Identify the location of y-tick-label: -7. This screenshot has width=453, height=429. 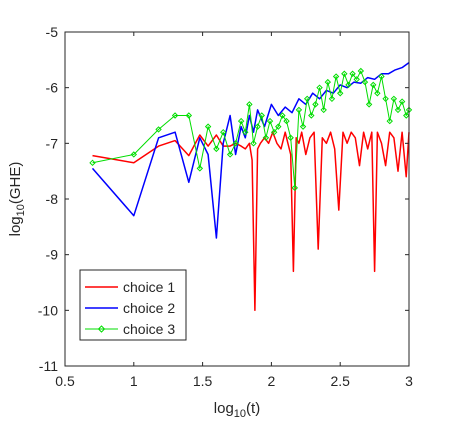
(52, 143).